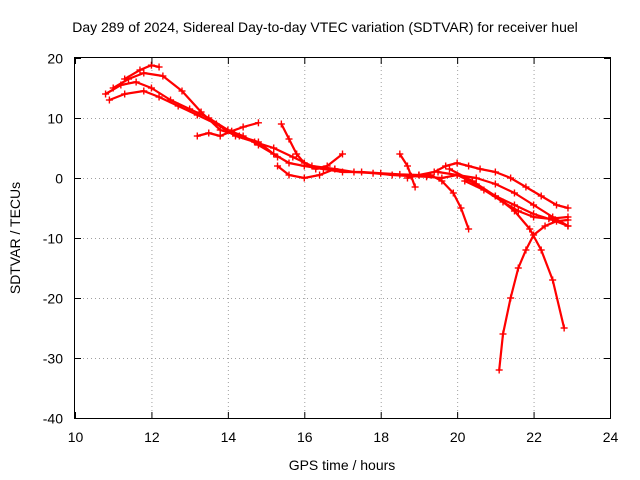  Describe the element at coordinates (152, 437) in the screenshot. I see `x-tick-label: 12` at that location.